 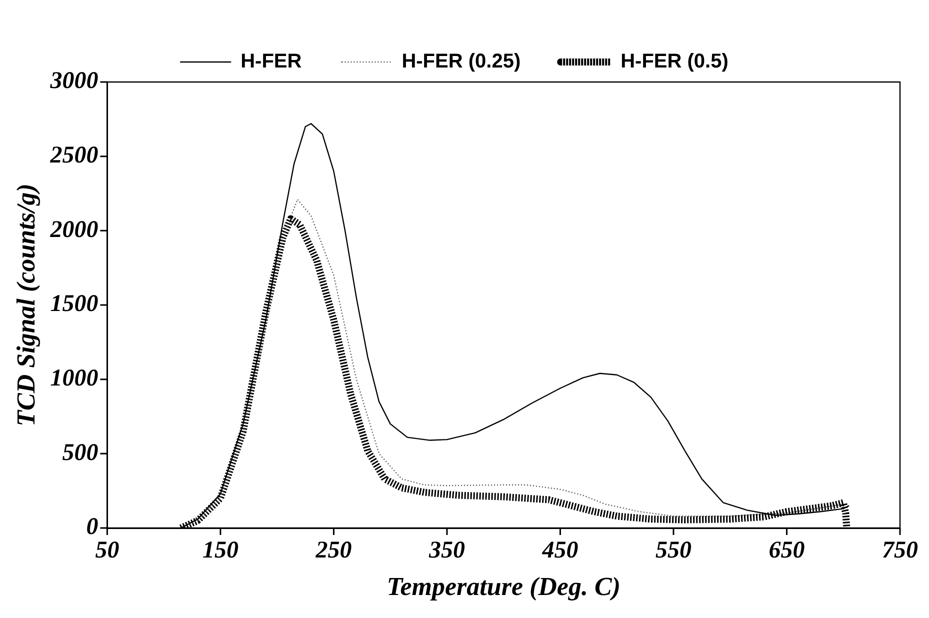 I want to click on legend-label: H-FER, so click(x=271, y=61).